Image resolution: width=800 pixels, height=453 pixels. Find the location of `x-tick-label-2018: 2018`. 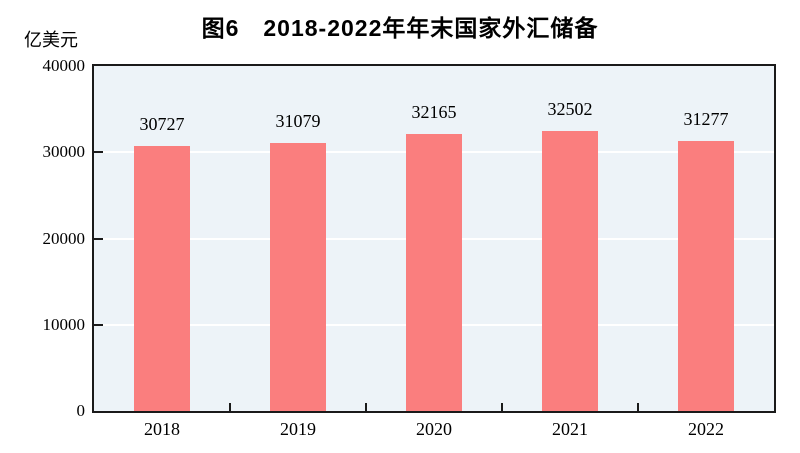

x-tick-label-2018: 2018 is located at coordinates (162, 429).